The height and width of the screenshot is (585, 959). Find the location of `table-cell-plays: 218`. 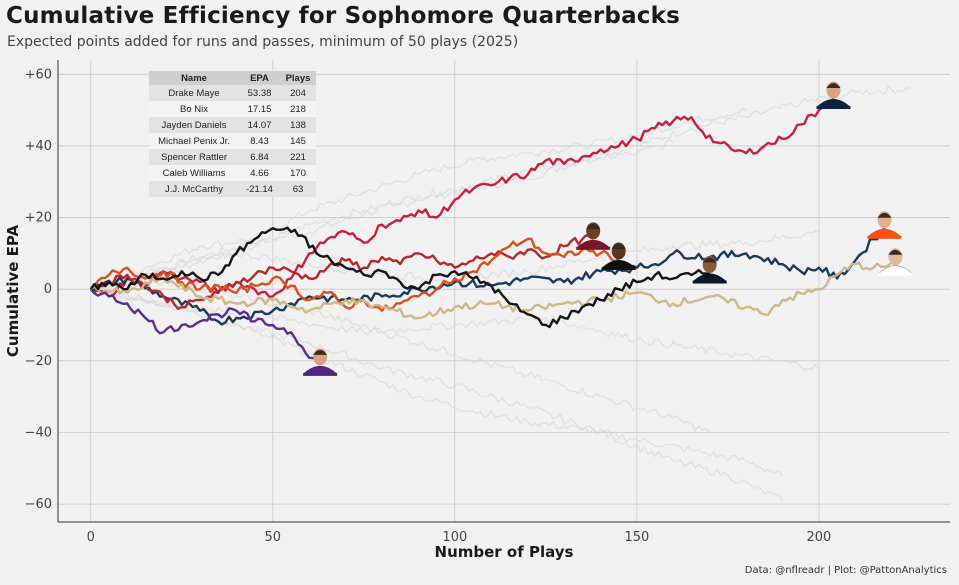

table-cell-plays: 218 is located at coordinates (298, 109).